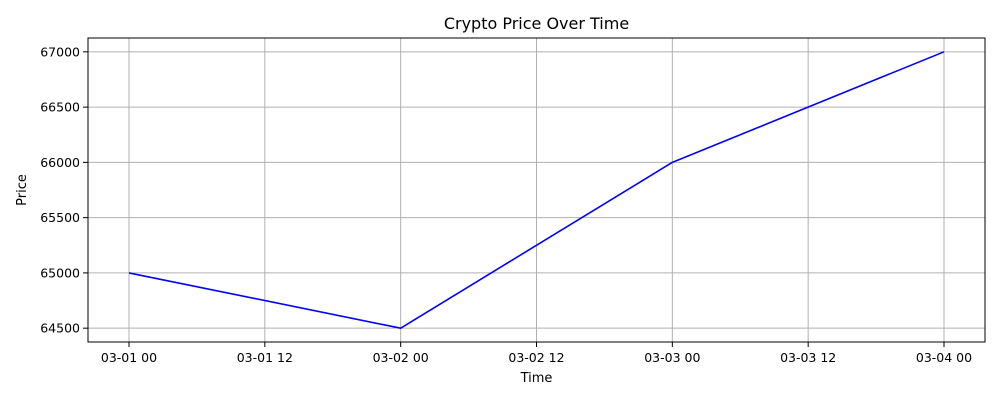 Image resolution: width=1000 pixels, height=400 pixels. What do you see at coordinates (265, 357) in the screenshot?
I see `x-tick-label: 03-01 12` at bounding box center [265, 357].